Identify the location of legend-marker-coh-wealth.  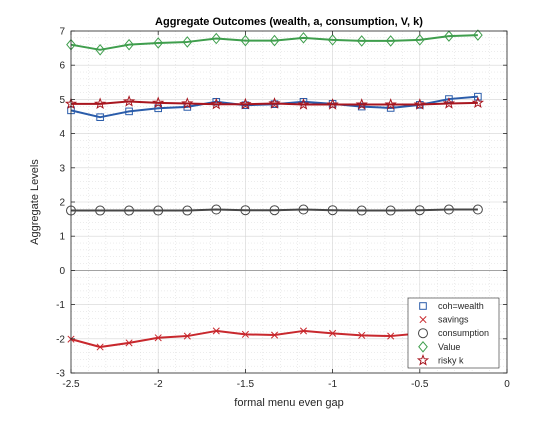
(423, 306).